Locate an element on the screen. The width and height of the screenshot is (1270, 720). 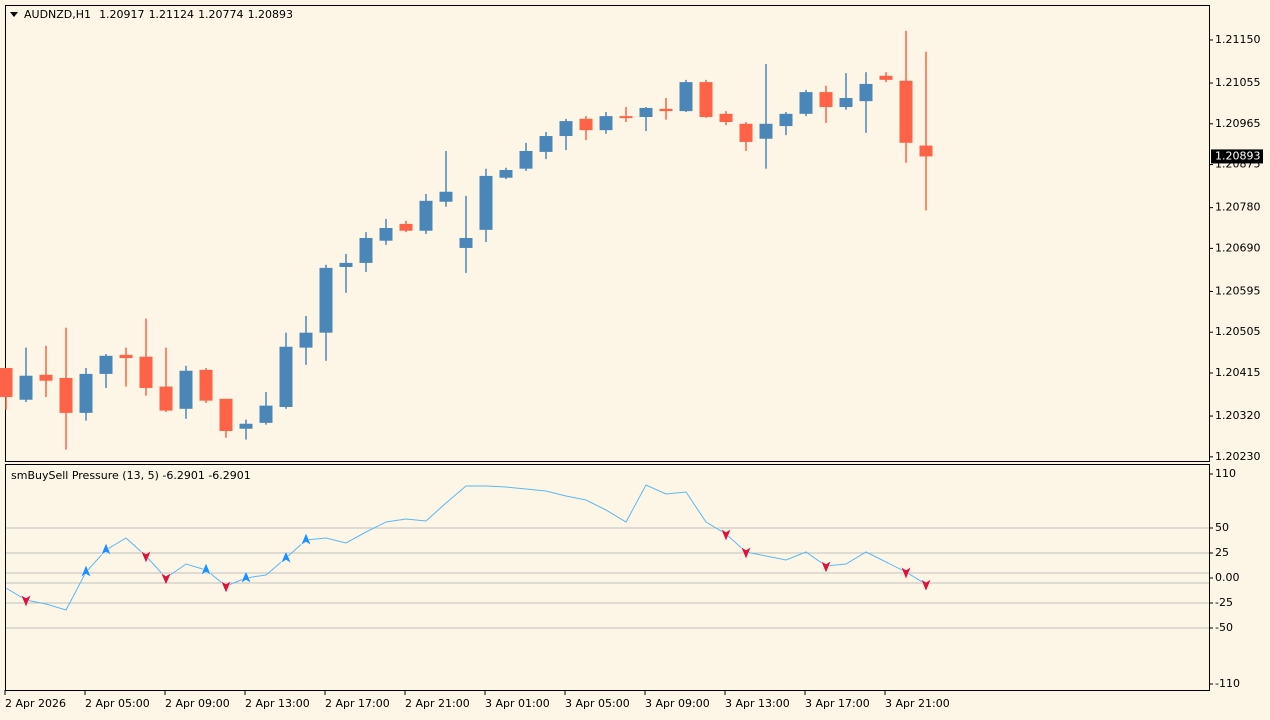
y-tick-label: -25 is located at coordinates (1224, 602).